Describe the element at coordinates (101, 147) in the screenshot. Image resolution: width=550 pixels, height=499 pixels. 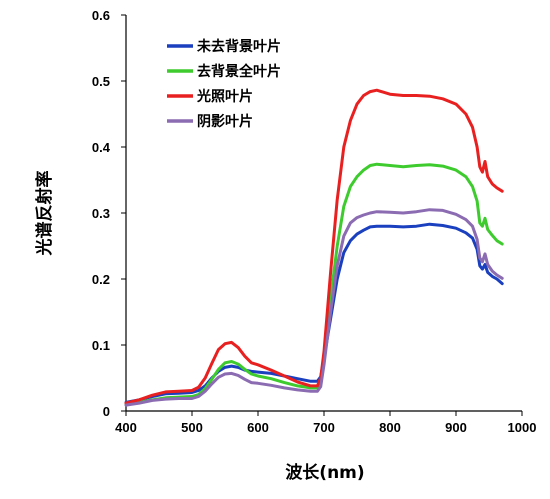
I see `y-tick-label: 0.4` at that location.